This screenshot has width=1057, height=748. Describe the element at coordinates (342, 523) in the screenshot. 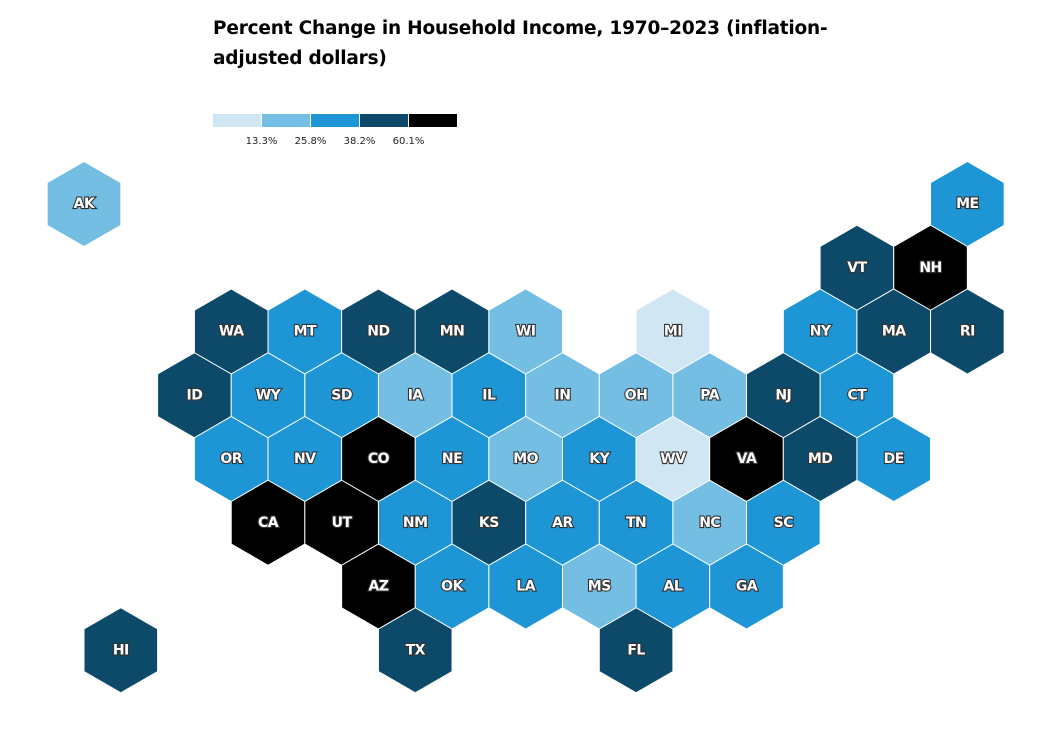

I see `state-label: UT` at that location.